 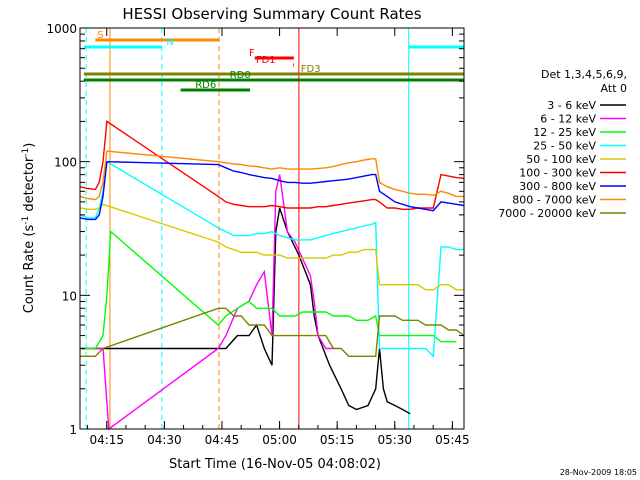 I want to click on x-tick-label-3: 05:00, so click(x=279, y=440).